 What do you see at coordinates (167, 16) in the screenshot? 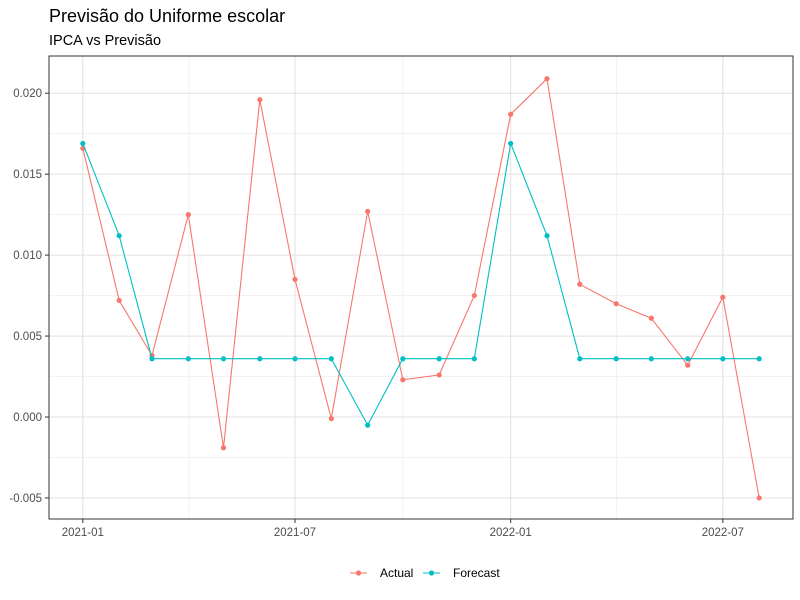
I see `chart-title: Previsão do Uniforme escolar` at bounding box center [167, 16].